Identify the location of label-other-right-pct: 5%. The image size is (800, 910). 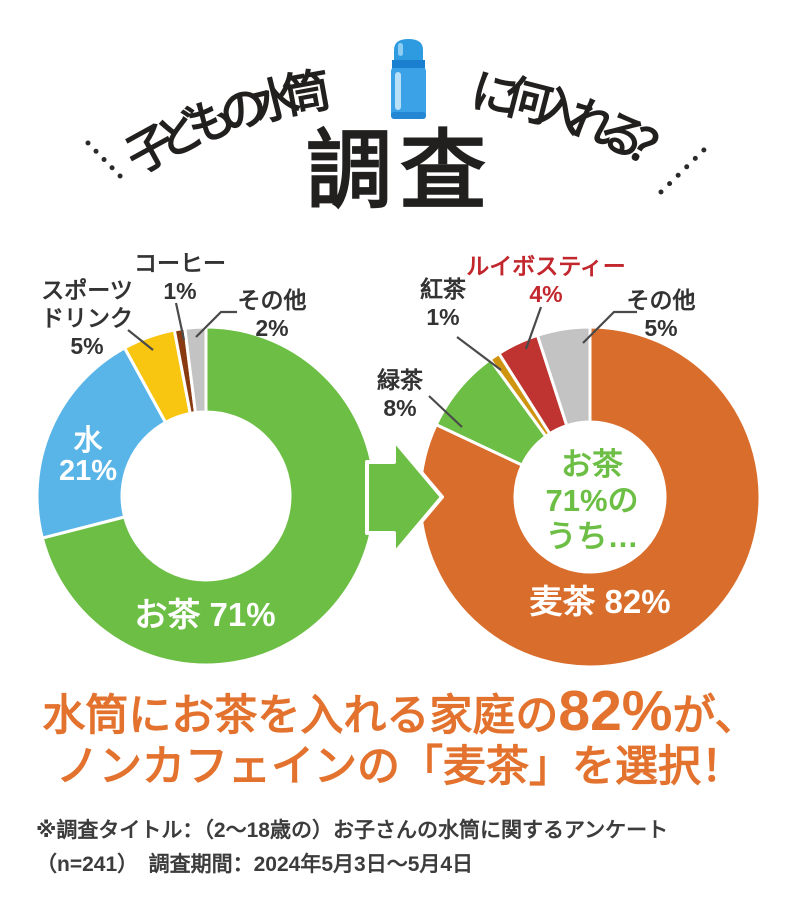
(661, 328).